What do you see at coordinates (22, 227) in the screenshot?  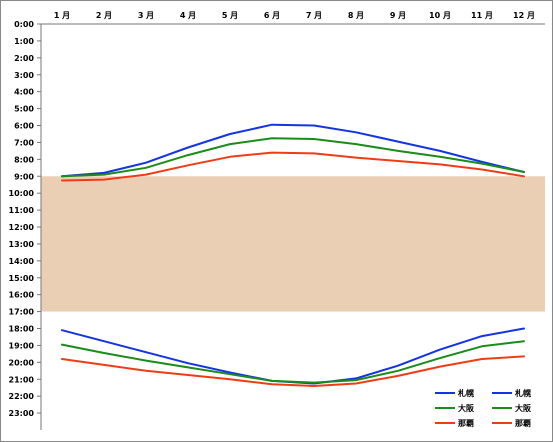 I see `y-tick-label: 12:00` at bounding box center [22, 227].